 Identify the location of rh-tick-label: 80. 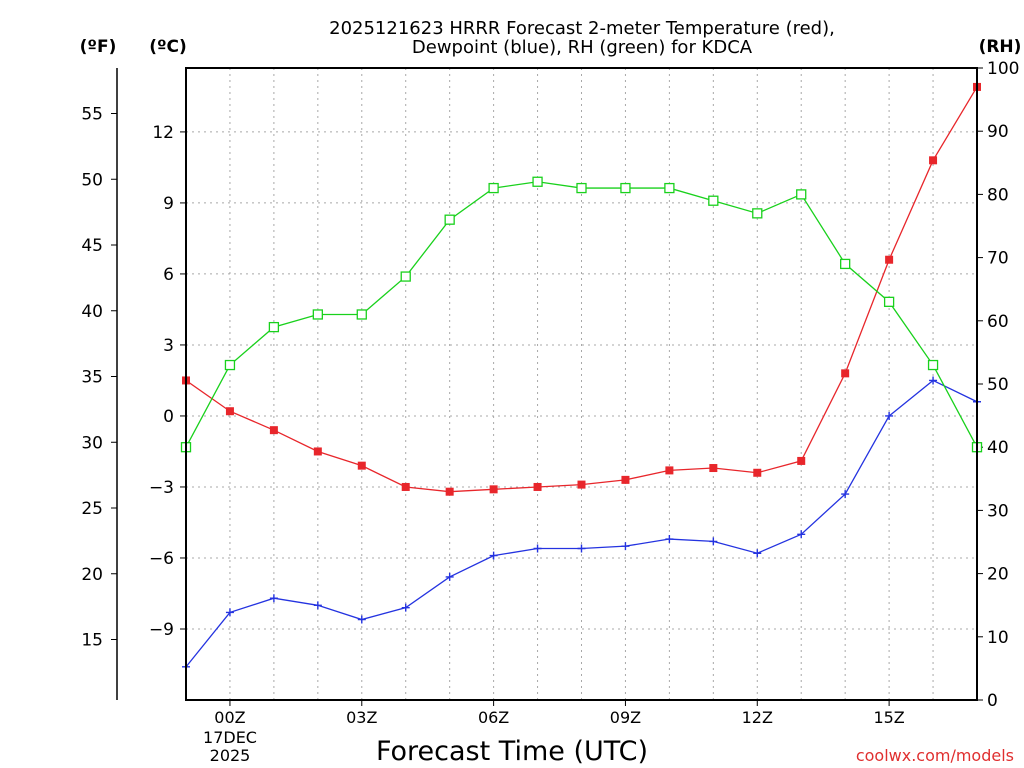
(998, 195).